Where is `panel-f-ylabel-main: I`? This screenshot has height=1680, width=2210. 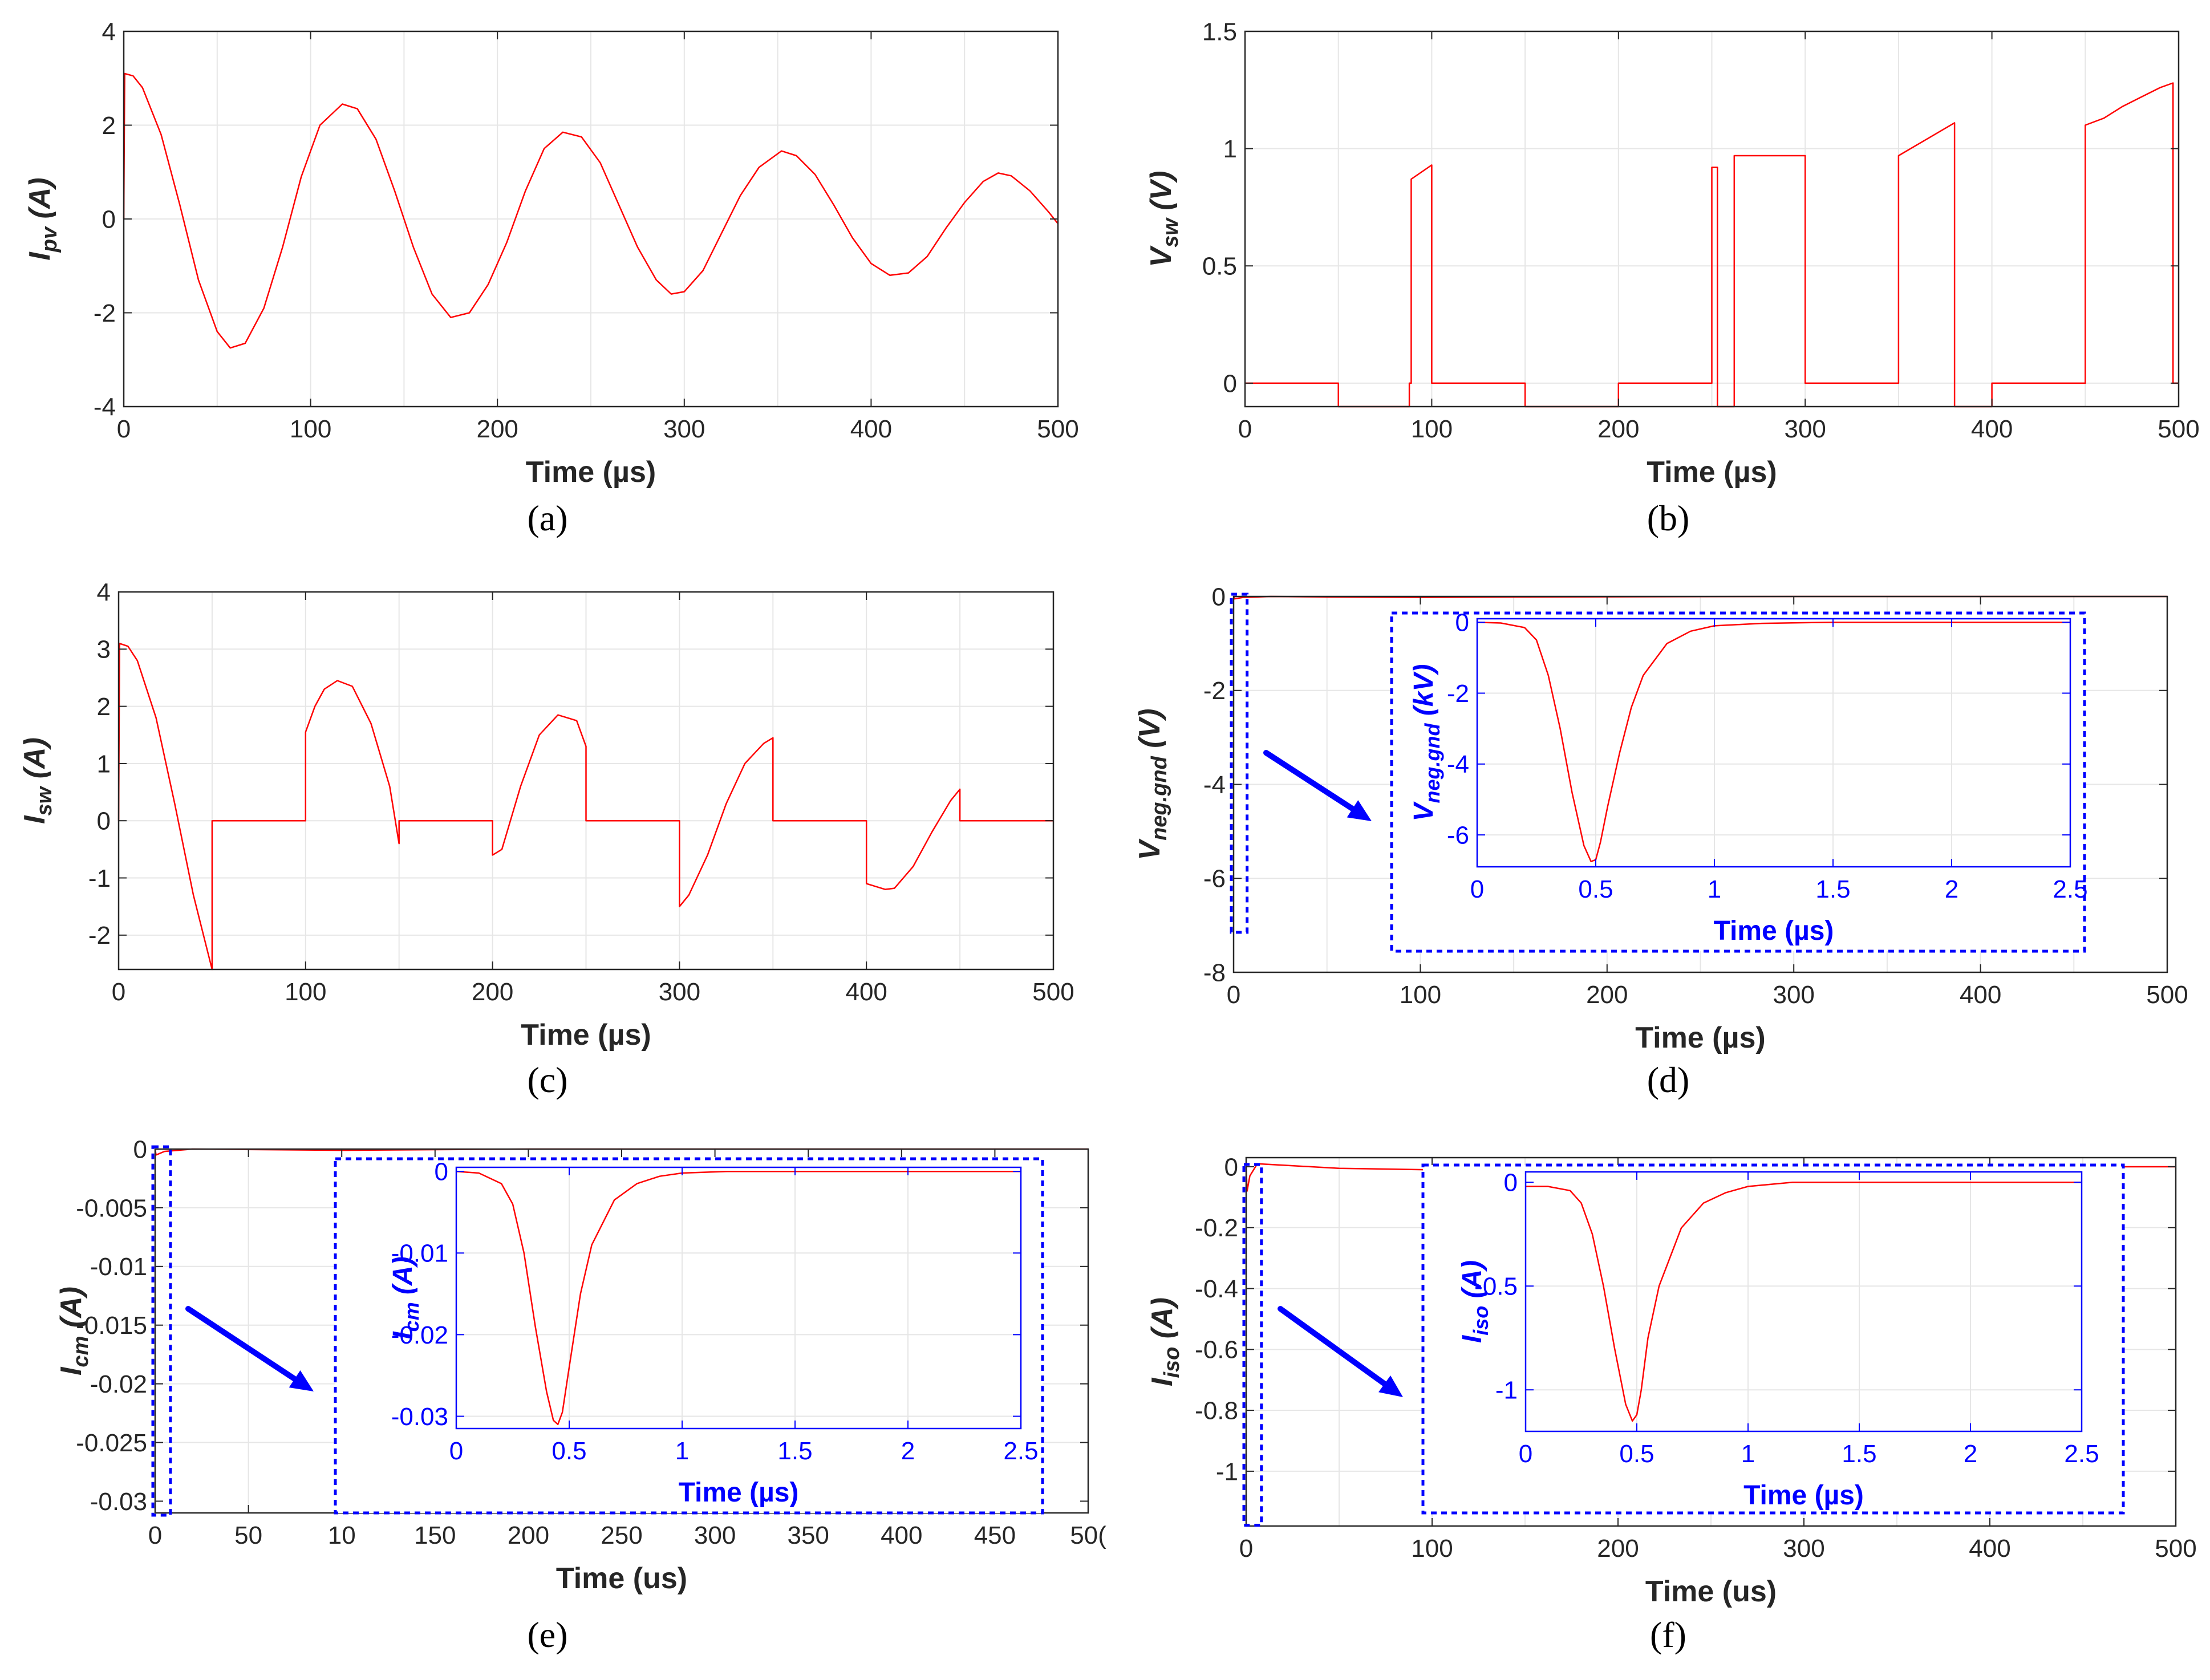
panel-f-ylabel-main: I is located at coordinates (1162, 1381).